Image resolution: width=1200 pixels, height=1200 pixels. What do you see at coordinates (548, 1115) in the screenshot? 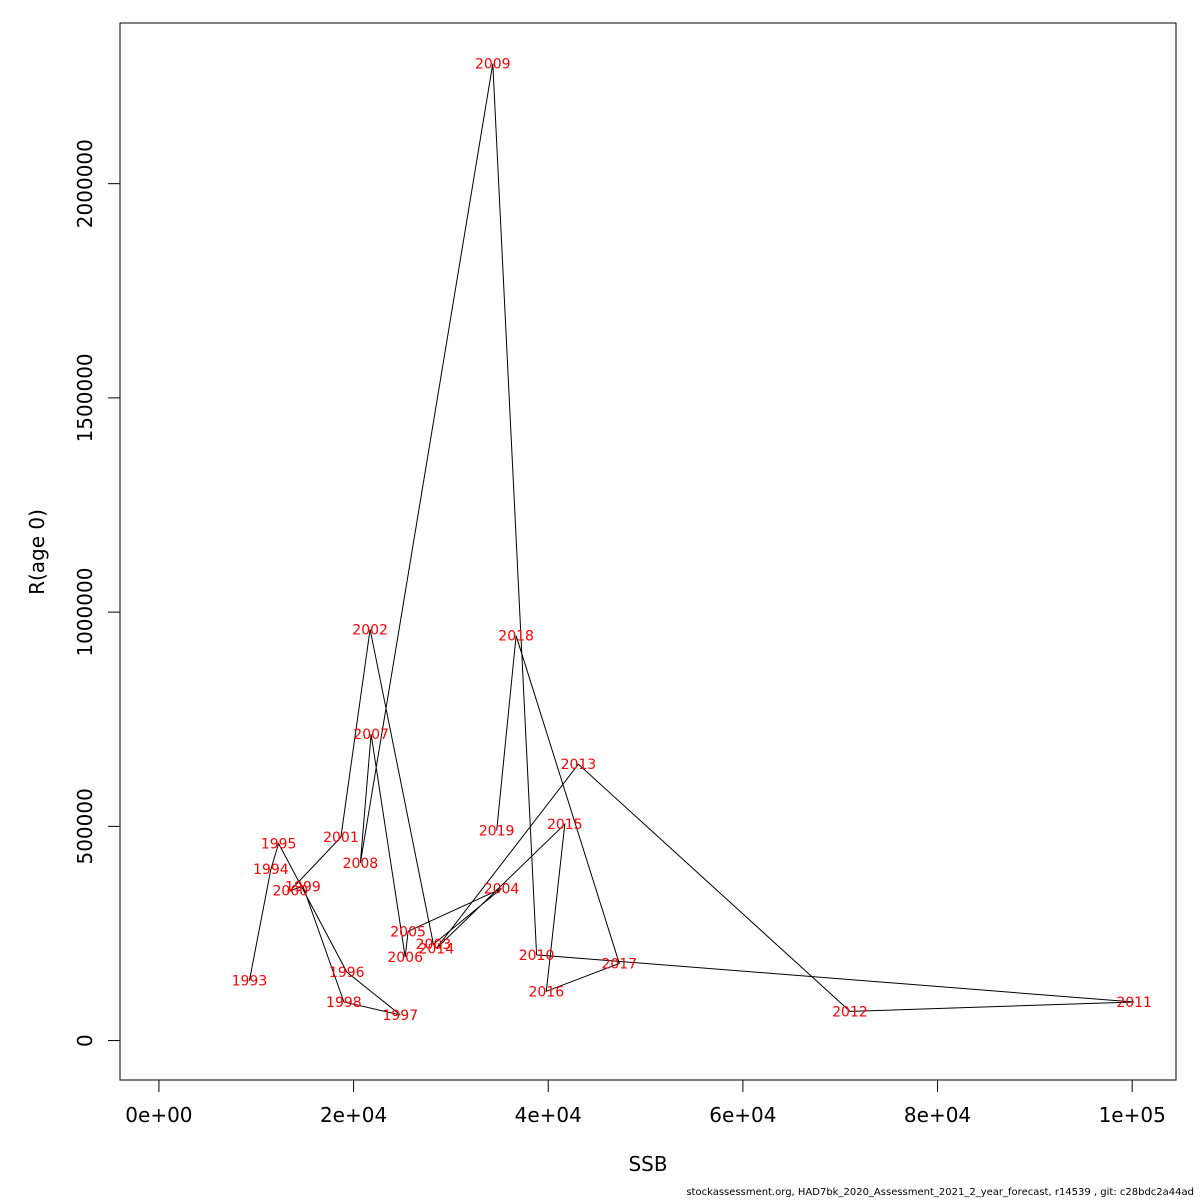
I see `x-tick-label: 4e+04` at bounding box center [548, 1115].